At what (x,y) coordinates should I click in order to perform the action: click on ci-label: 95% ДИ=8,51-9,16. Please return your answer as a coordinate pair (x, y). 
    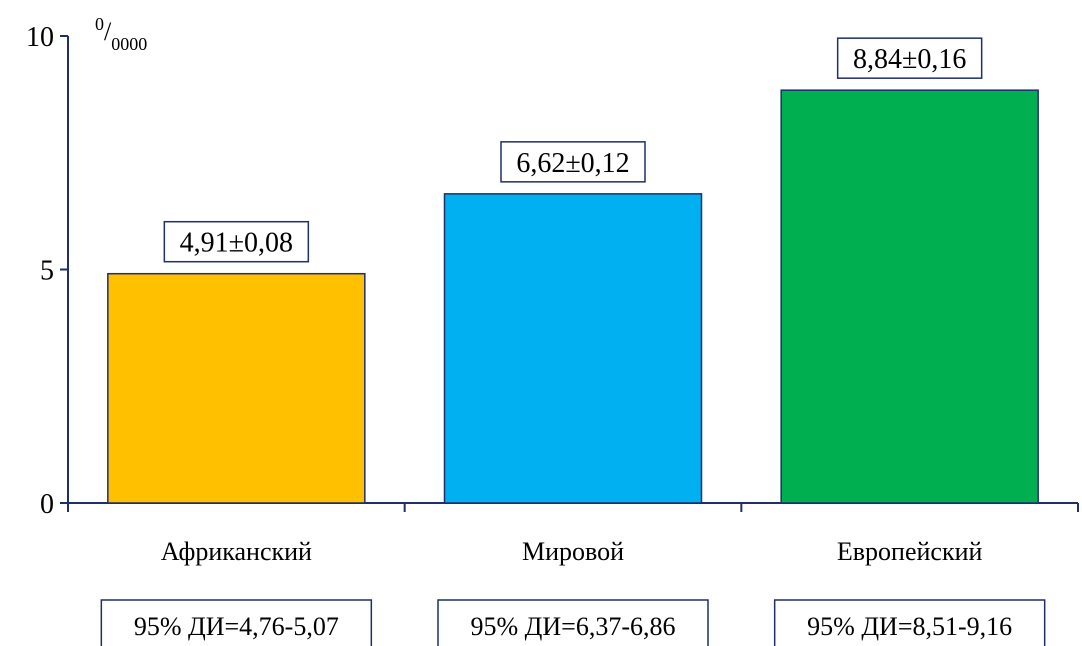
    Looking at the image, I should click on (909, 622).